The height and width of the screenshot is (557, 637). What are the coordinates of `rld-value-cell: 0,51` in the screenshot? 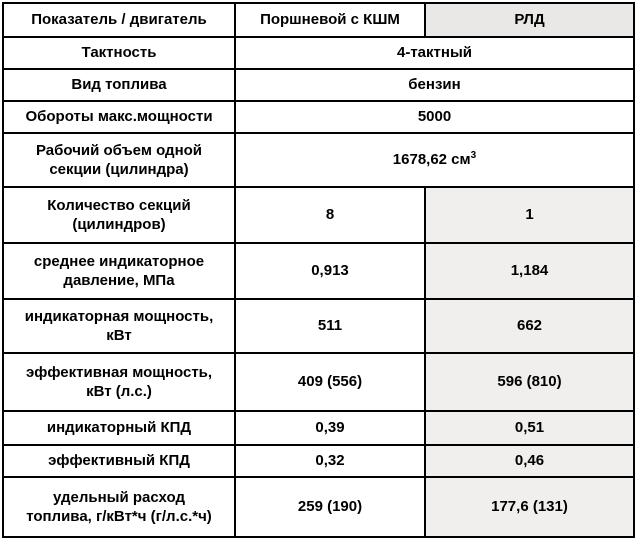 It's located at (529, 428).